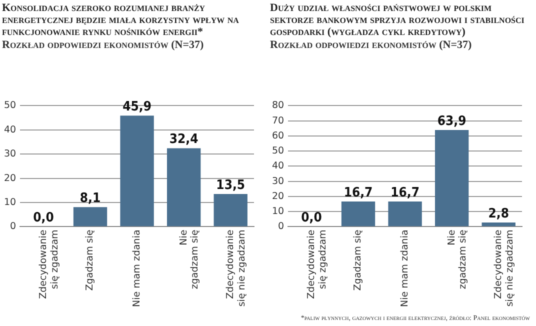  What do you see at coordinates (121, 20) in the screenshot?
I see `chart-title: Konsolidacja szeroko rozumianej branży energetycznej będzie miała korzystny wpływ na funkcjonowanie rynku nośników energii*` at bounding box center [121, 20].